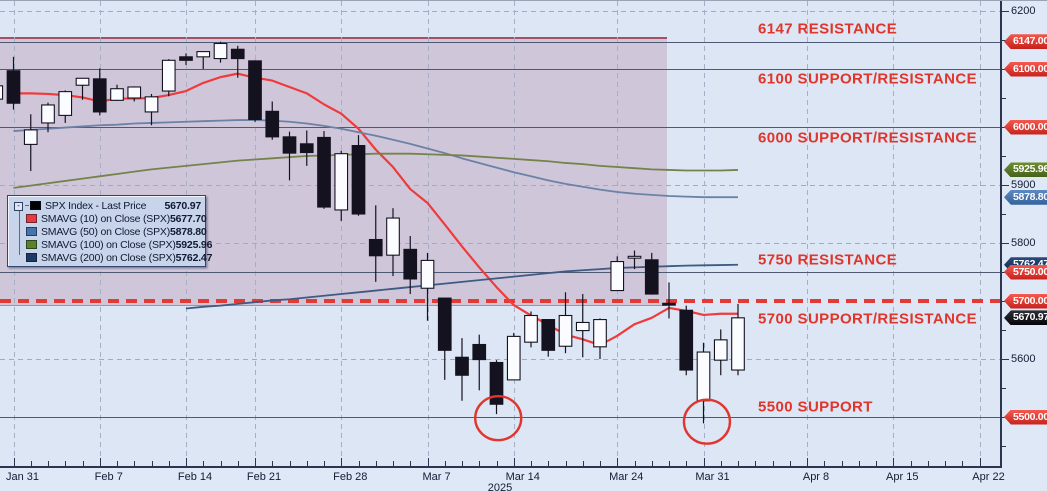 The width and height of the screenshot is (1047, 491). What do you see at coordinates (264, 477) in the screenshot?
I see `date-label-feb-21: Feb 21` at bounding box center [264, 477].